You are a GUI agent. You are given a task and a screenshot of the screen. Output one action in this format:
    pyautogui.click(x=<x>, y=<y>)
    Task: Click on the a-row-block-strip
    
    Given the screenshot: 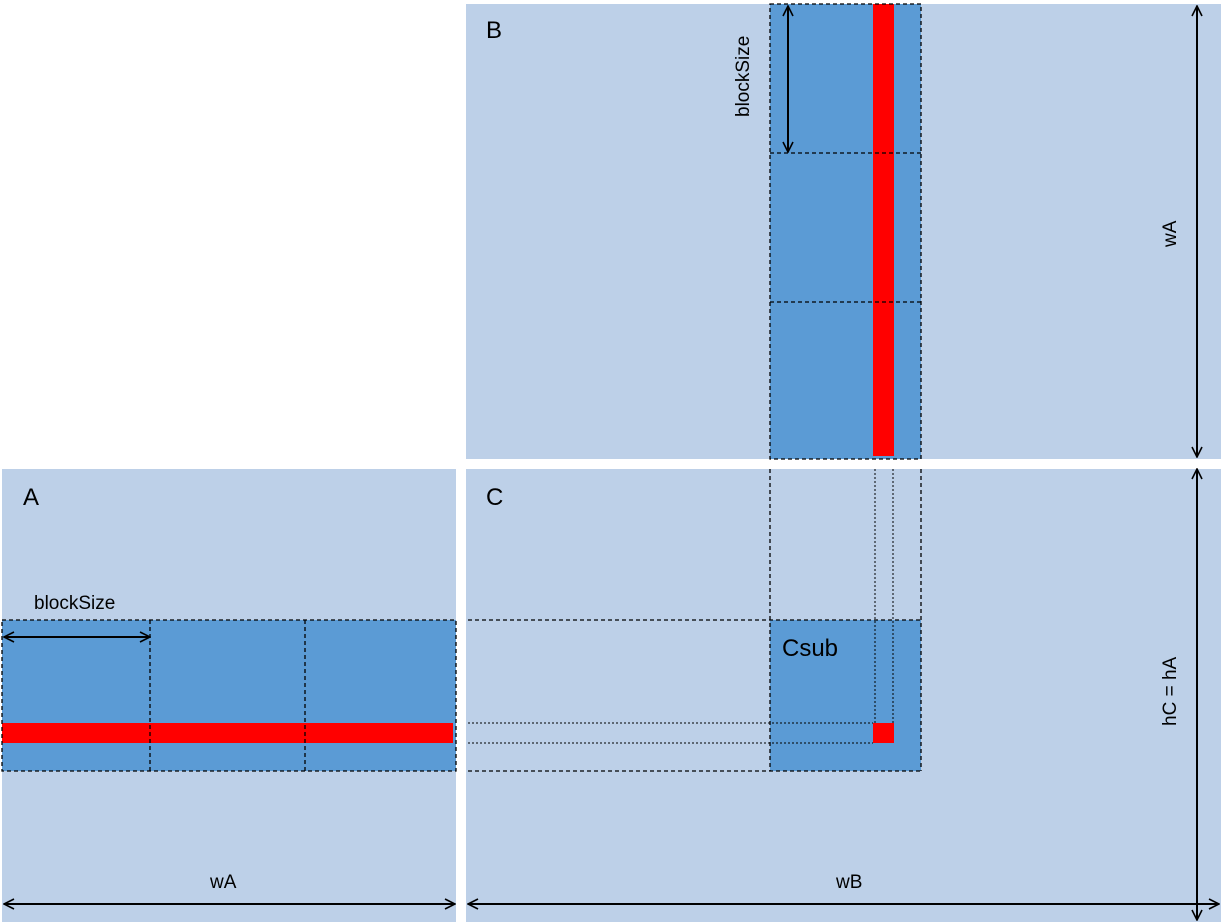 What is the action you would take?
    pyautogui.click(x=229, y=695)
    